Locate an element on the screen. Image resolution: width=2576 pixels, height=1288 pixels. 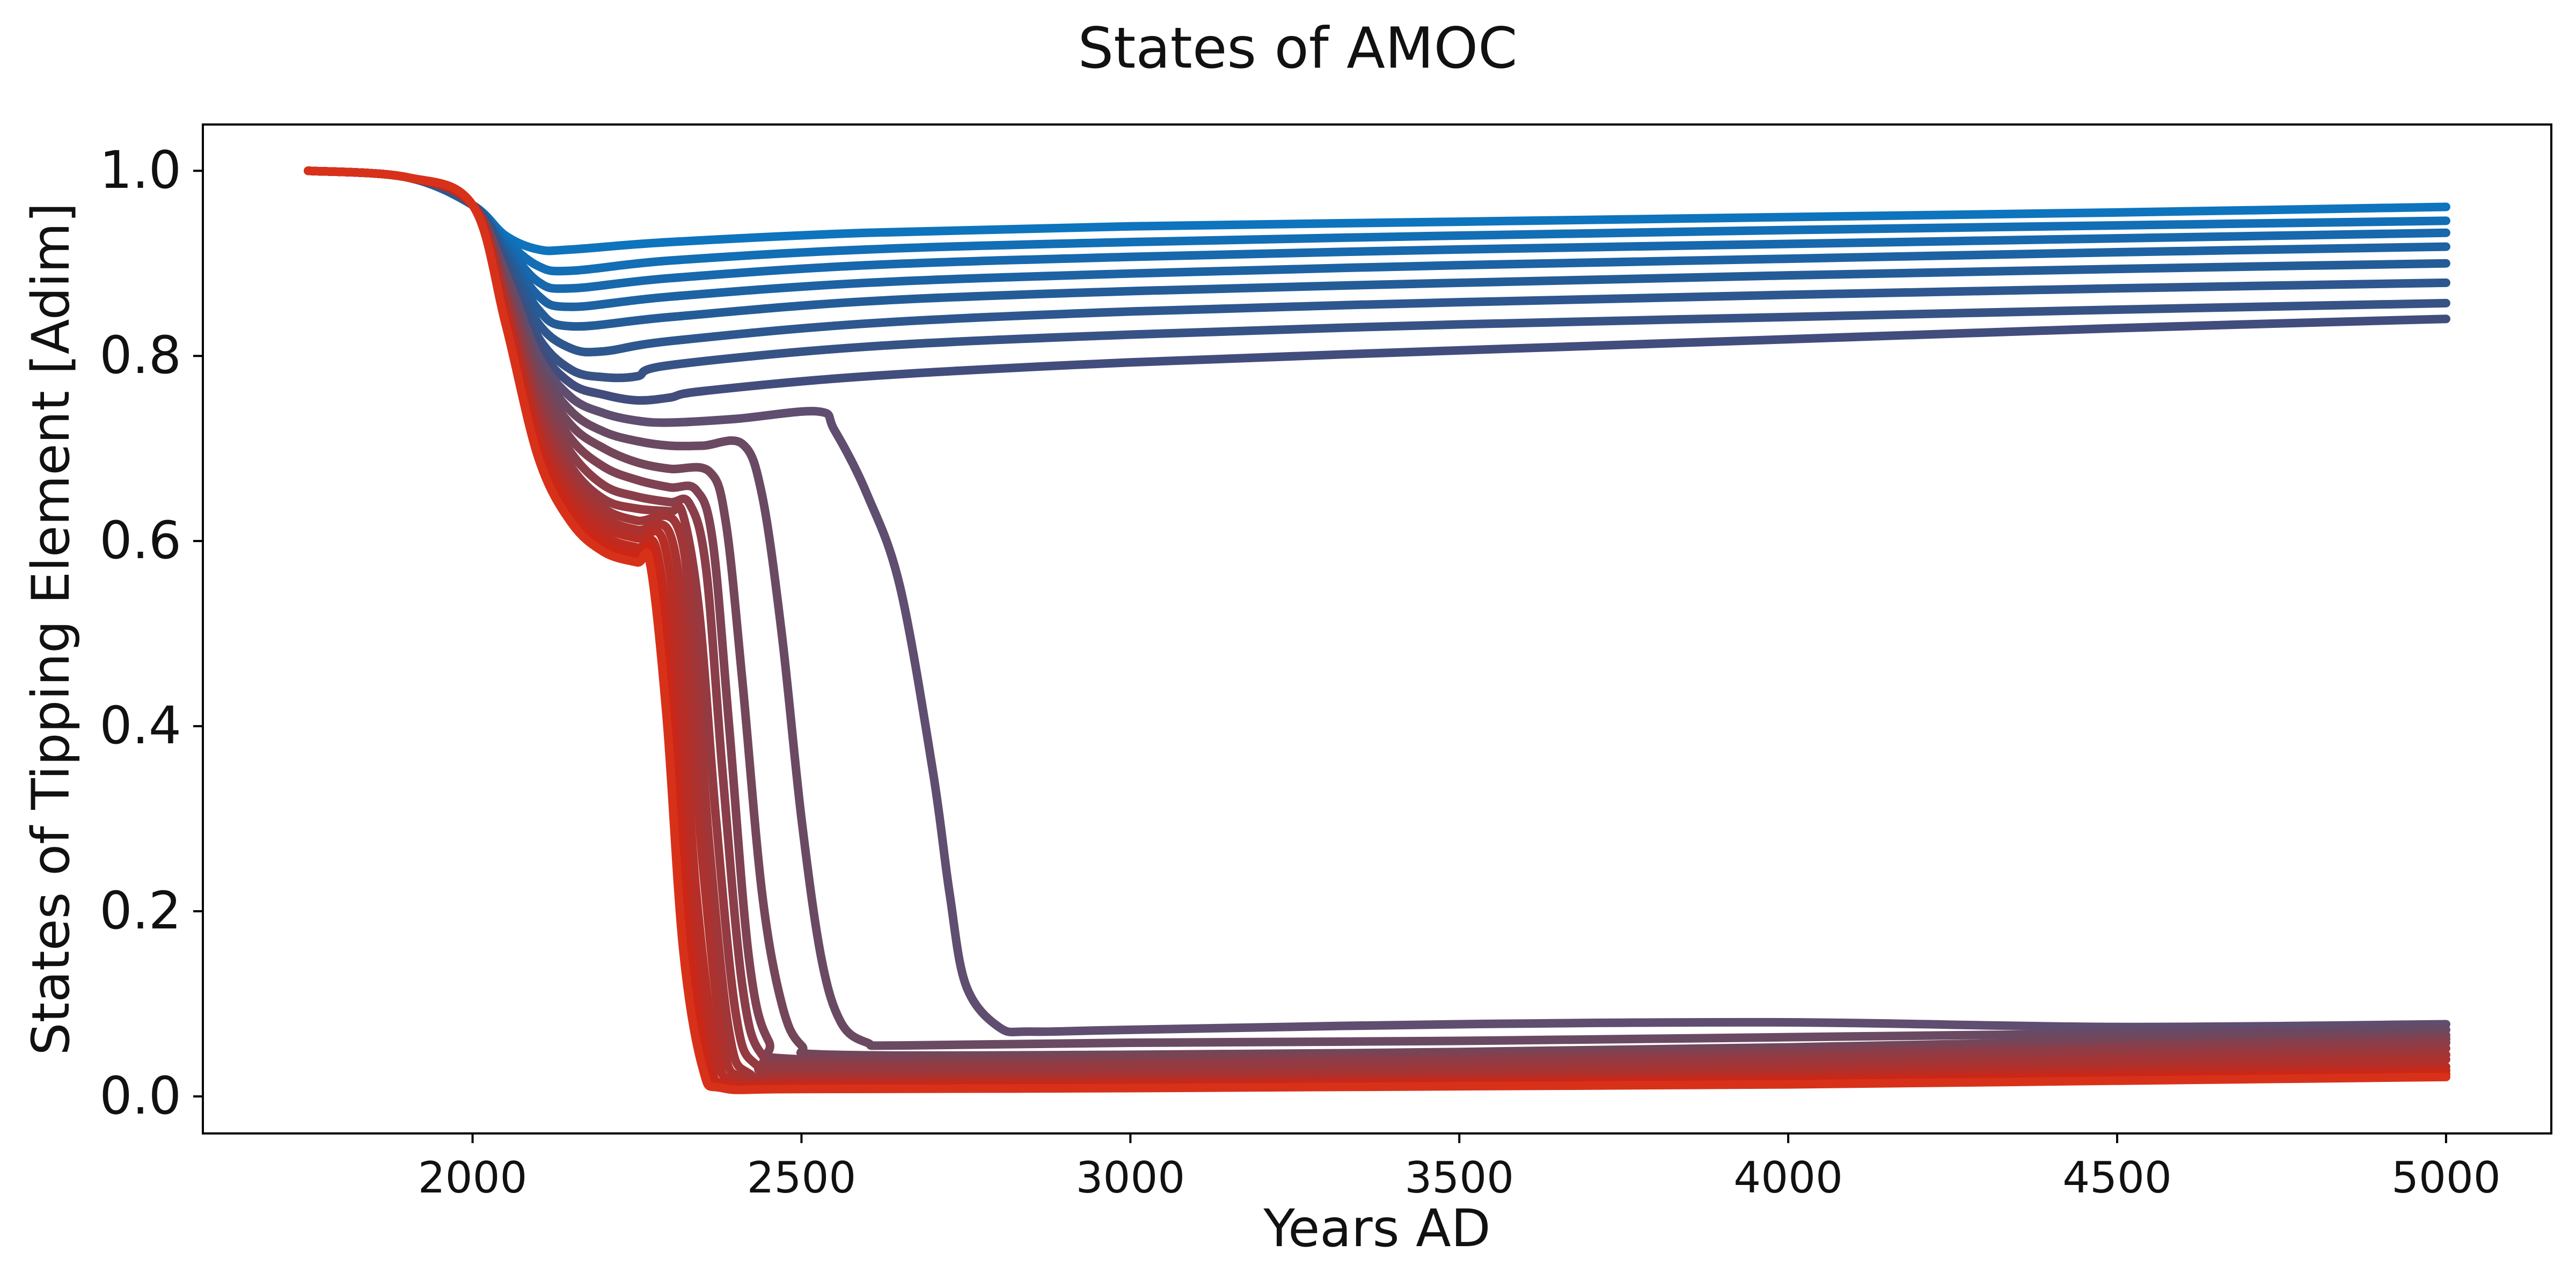
title-text: States of AMOC is located at coordinates (1298, 48).